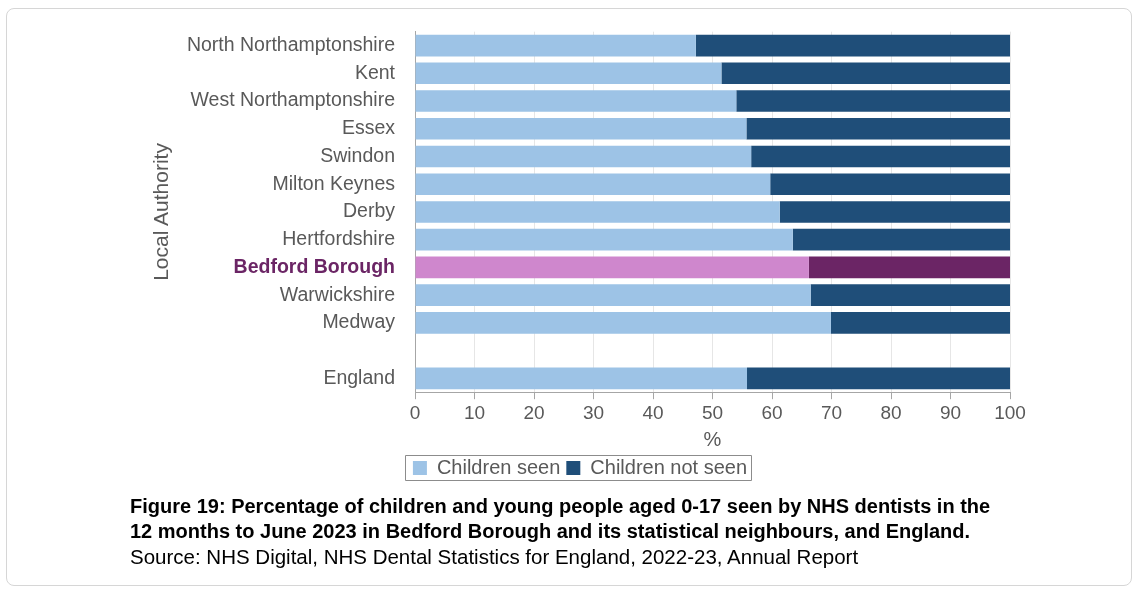  What do you see at coordinates (359, 376) in the screenshot?
I see `y-tick-label: England` at bounding box center [359, 376].